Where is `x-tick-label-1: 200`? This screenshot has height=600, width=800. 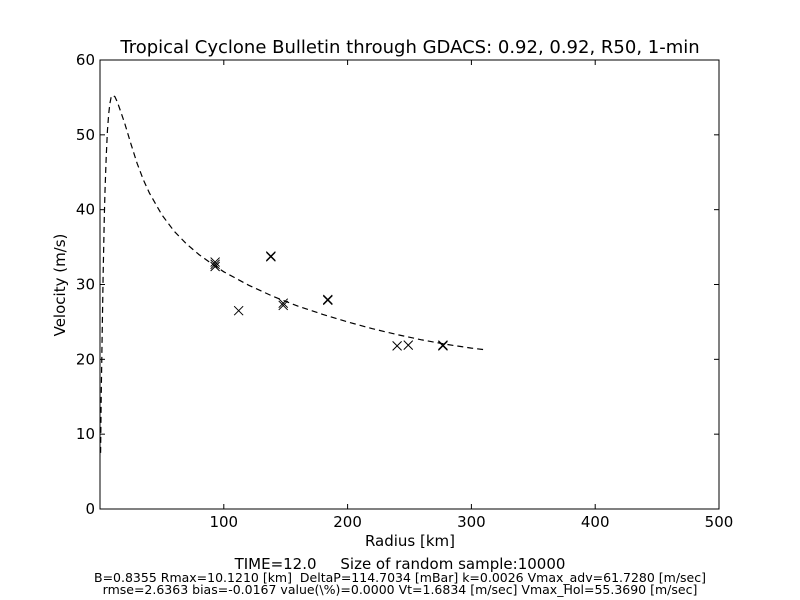
x-tick-label-1: 200 is located at coordinates (347, 522).